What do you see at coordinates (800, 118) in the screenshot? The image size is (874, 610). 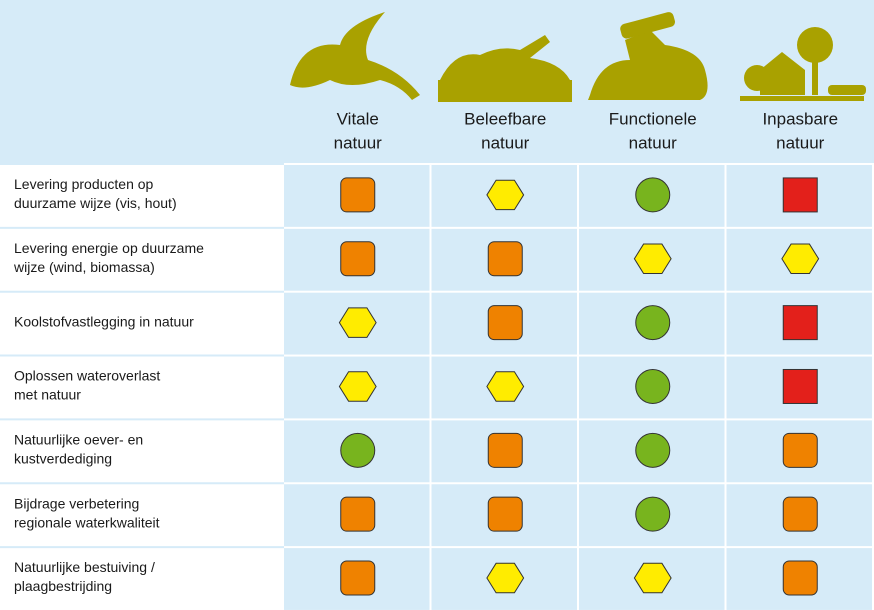 I see `column-header: Inpasbare` at bounding box center [800, 118].